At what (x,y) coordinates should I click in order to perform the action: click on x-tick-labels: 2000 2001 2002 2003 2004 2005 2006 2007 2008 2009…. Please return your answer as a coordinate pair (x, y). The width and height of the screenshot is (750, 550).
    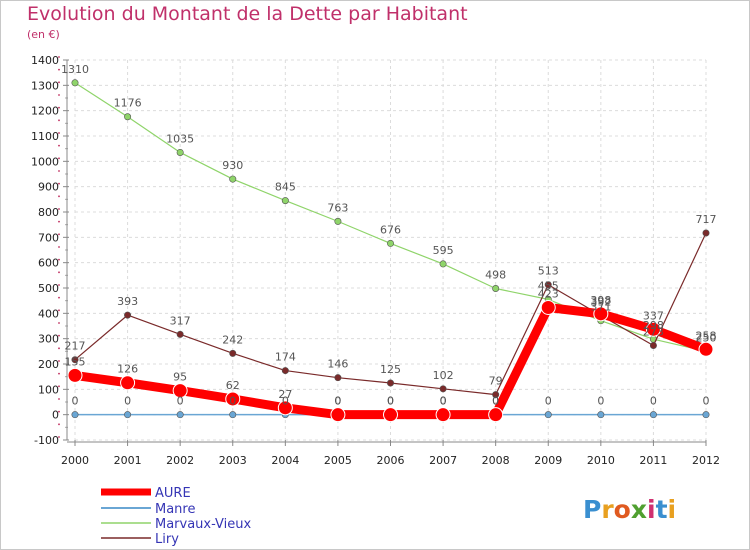
    Looking at the image, I should click on (390, 460).